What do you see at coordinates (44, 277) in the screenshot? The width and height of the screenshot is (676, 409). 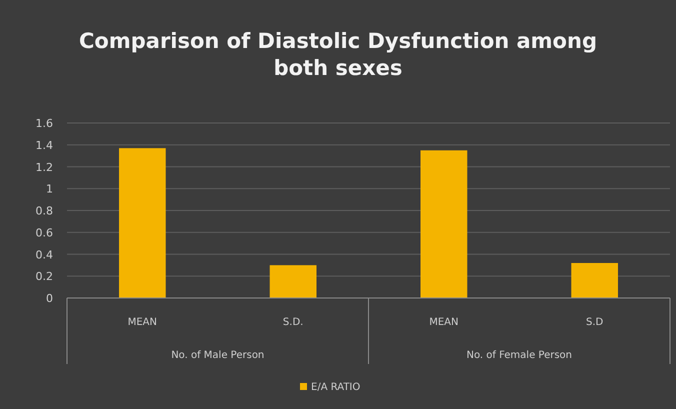 I see `y-tick-label: 0.2` at bounding box center [44, 277].